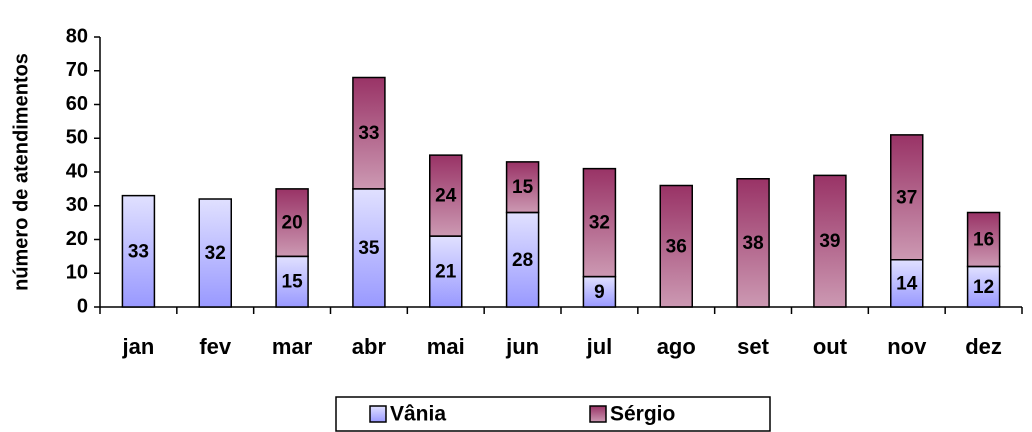 The height and width of the screenshot is (432, 1032). I want to click on data-label: 16, so click(983, 240).